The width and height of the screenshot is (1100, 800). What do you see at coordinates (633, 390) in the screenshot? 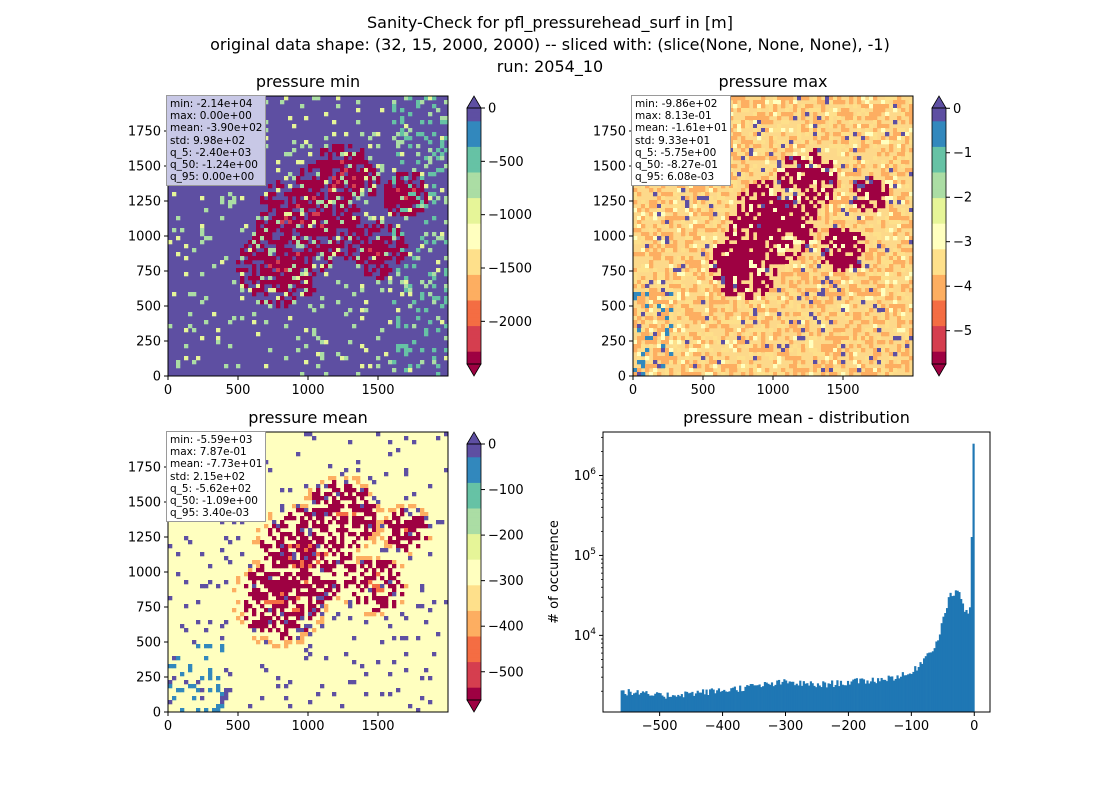
I see `x-tick-label: 0` at bounding box center [633, 390].